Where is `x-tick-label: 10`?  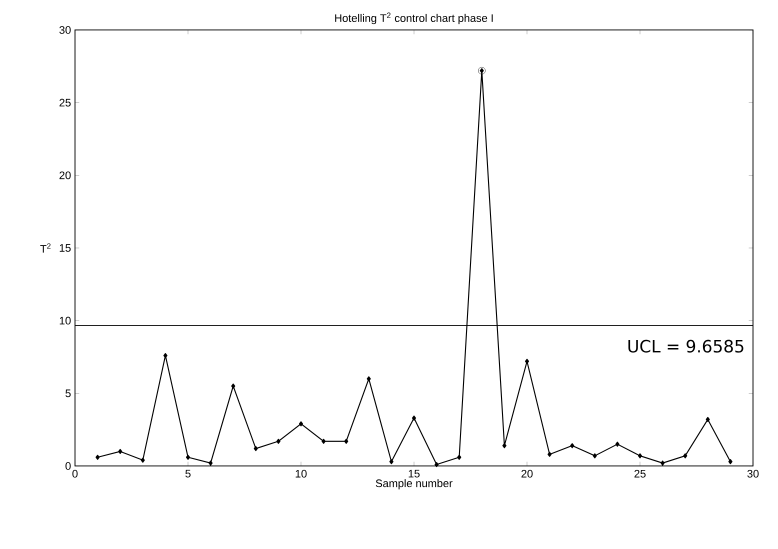 x-tick-label: 10 is located at coordinates (301, 474).